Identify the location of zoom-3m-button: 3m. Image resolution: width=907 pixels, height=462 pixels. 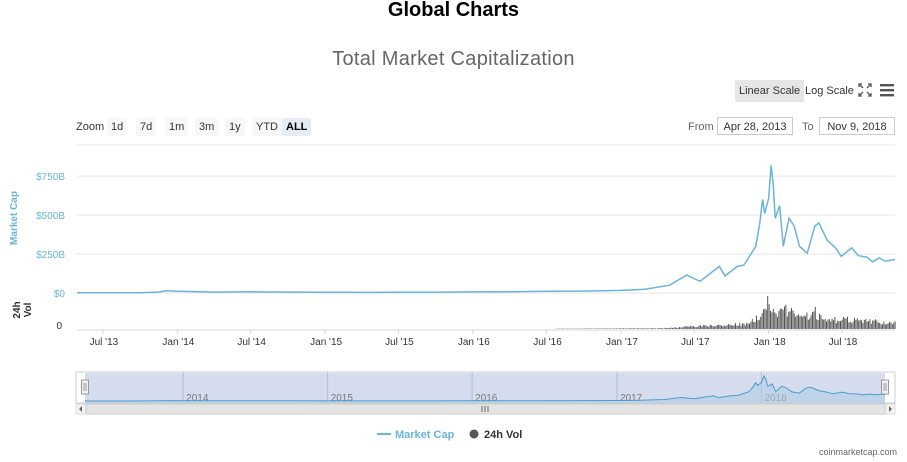
(207, 127).